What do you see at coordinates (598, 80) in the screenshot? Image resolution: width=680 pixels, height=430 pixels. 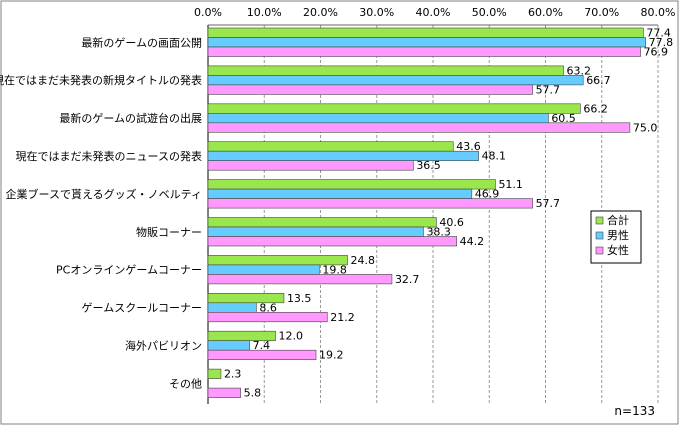 I see `data-label: 66.7` at bounding box center [598, 80].